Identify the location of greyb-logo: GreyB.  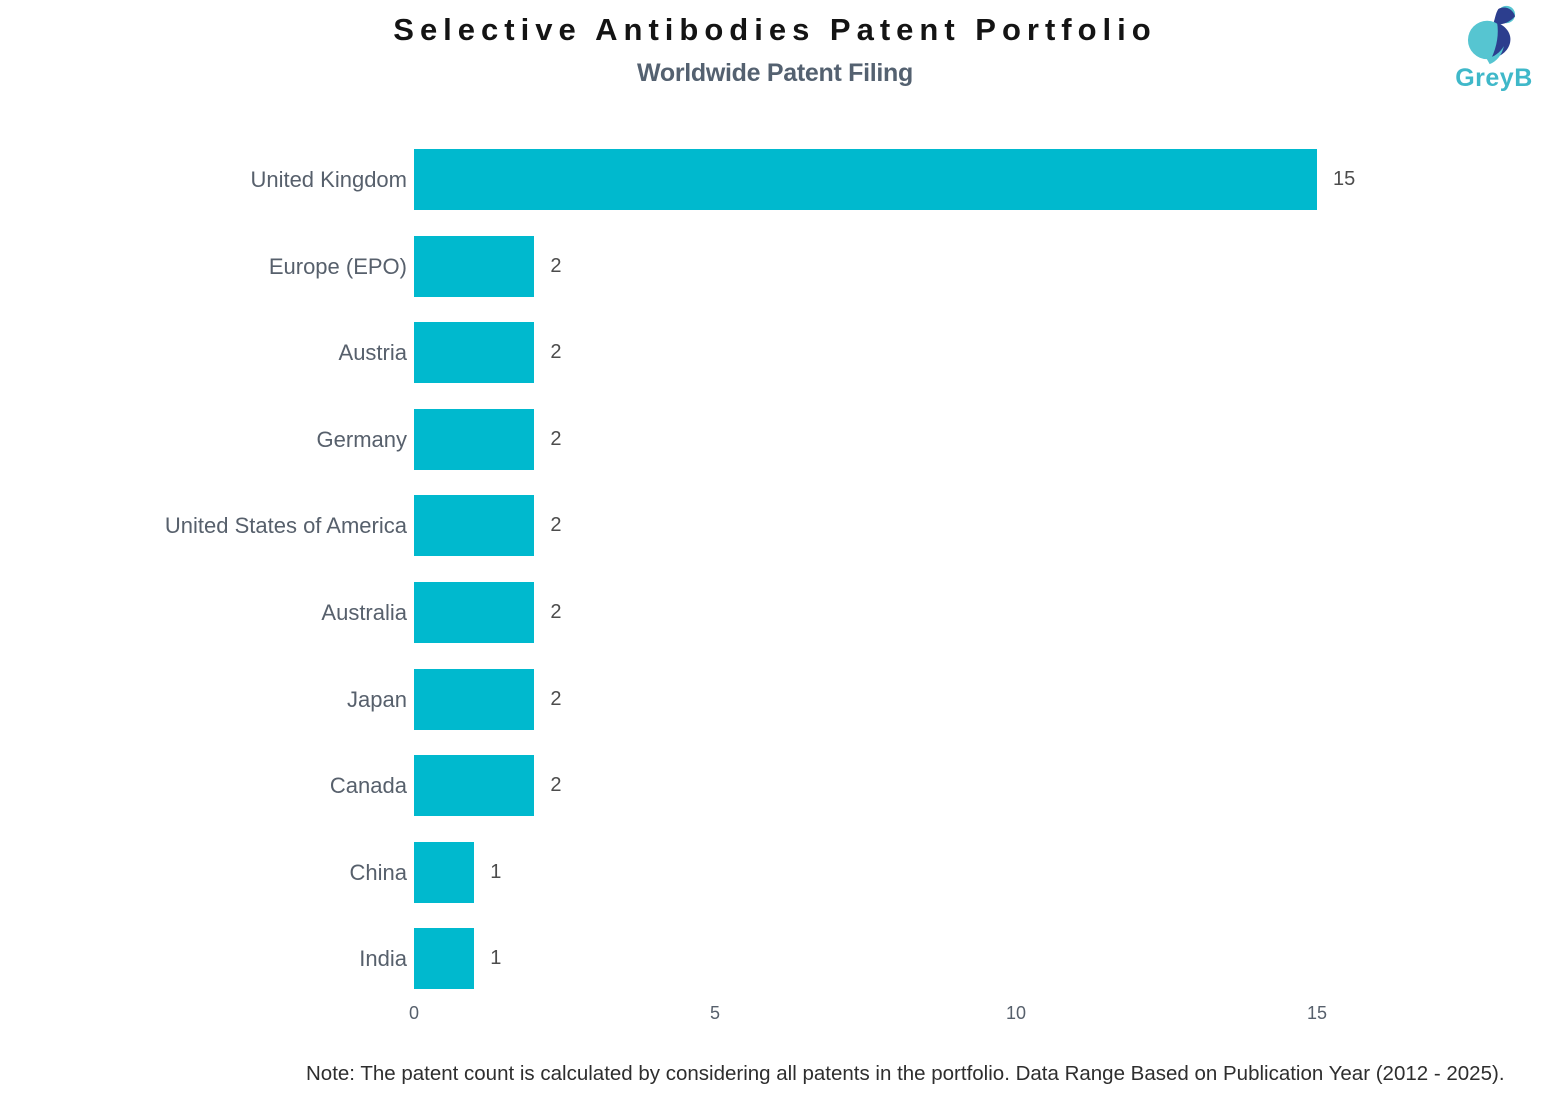
(1494, 48).